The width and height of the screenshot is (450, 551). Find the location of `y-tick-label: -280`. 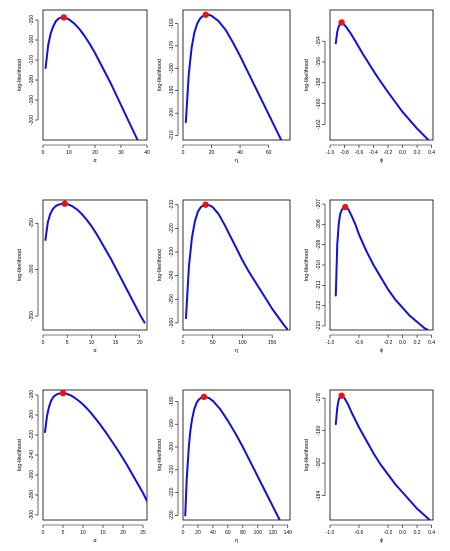

y-tick-label: -280 is located at coordinates (32, 495).